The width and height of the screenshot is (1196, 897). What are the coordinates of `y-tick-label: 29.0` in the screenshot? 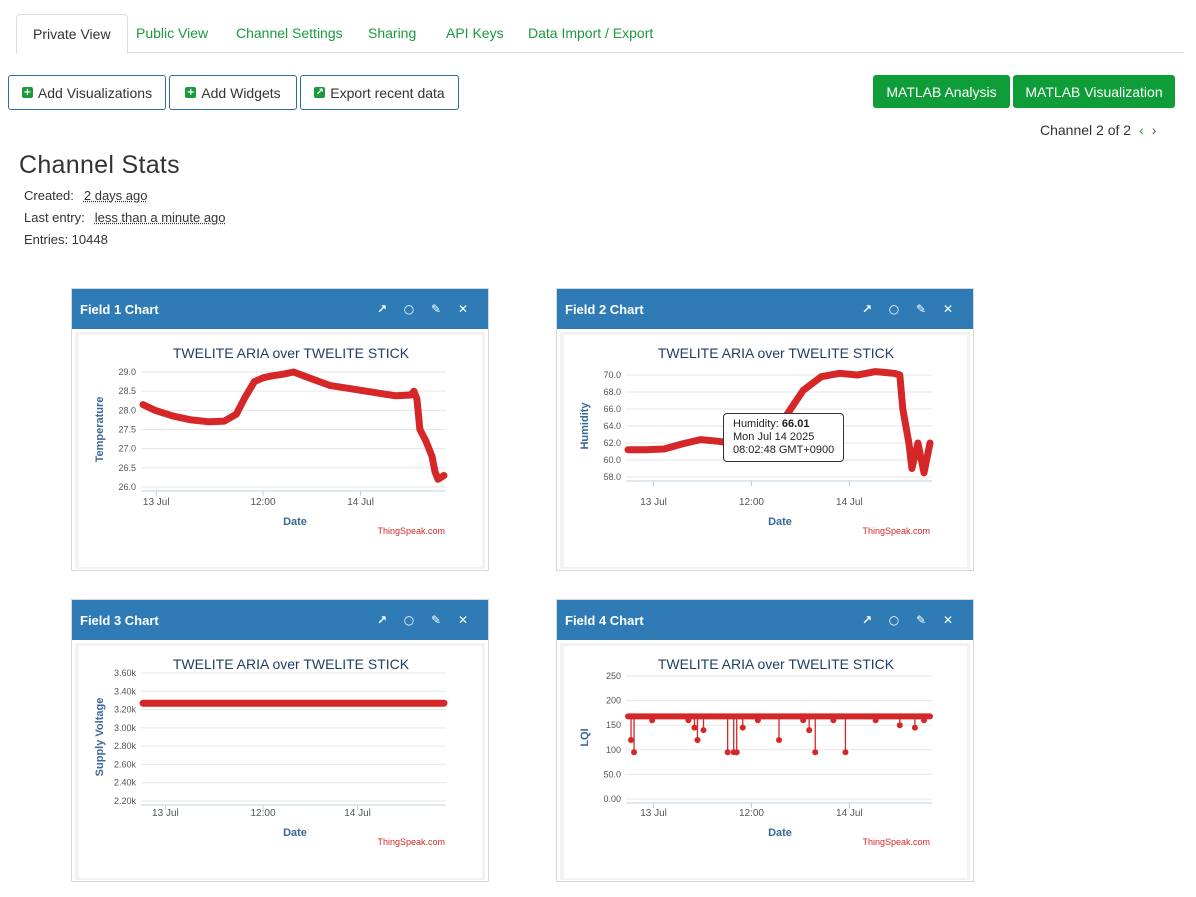 It's located at (127, 372).